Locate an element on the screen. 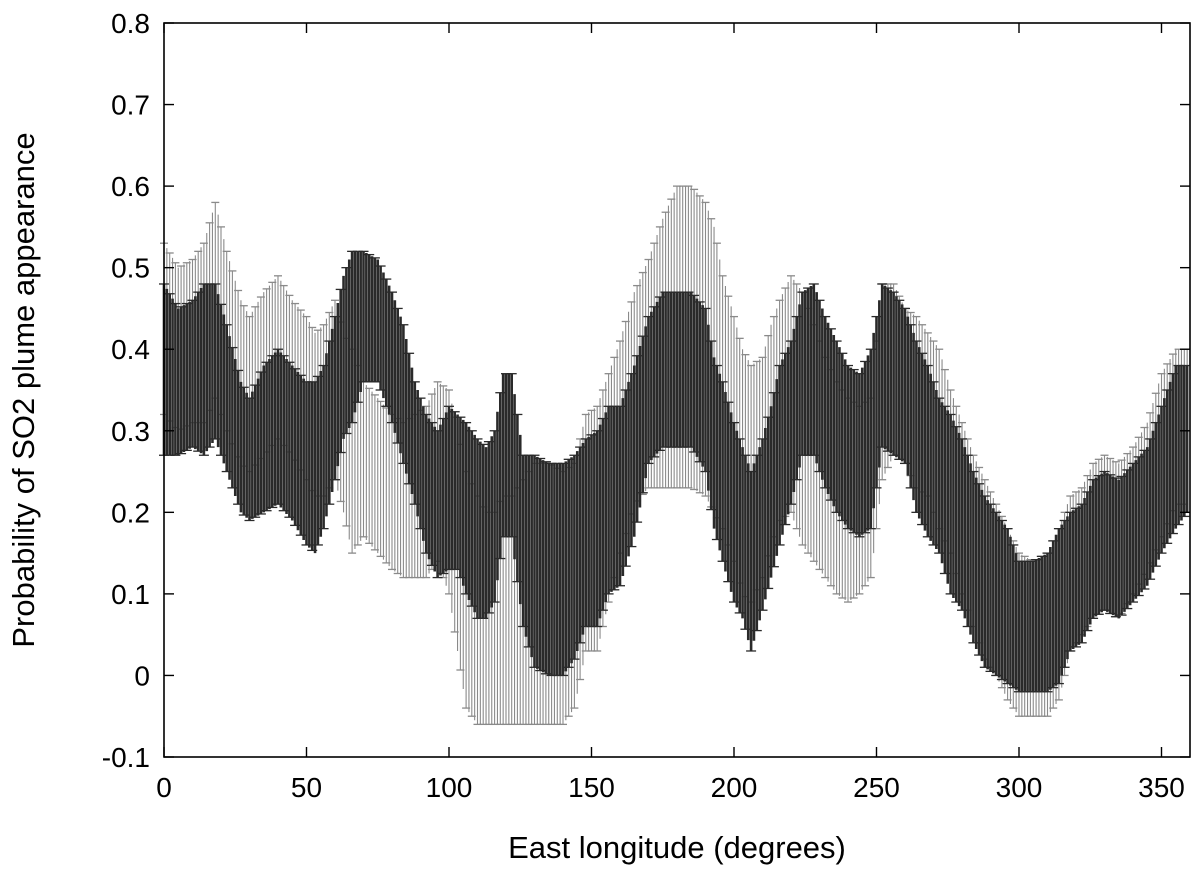 This screenshot has width=1200, height=871. x-tick-label: 50 is located at coordinates (306, 787).